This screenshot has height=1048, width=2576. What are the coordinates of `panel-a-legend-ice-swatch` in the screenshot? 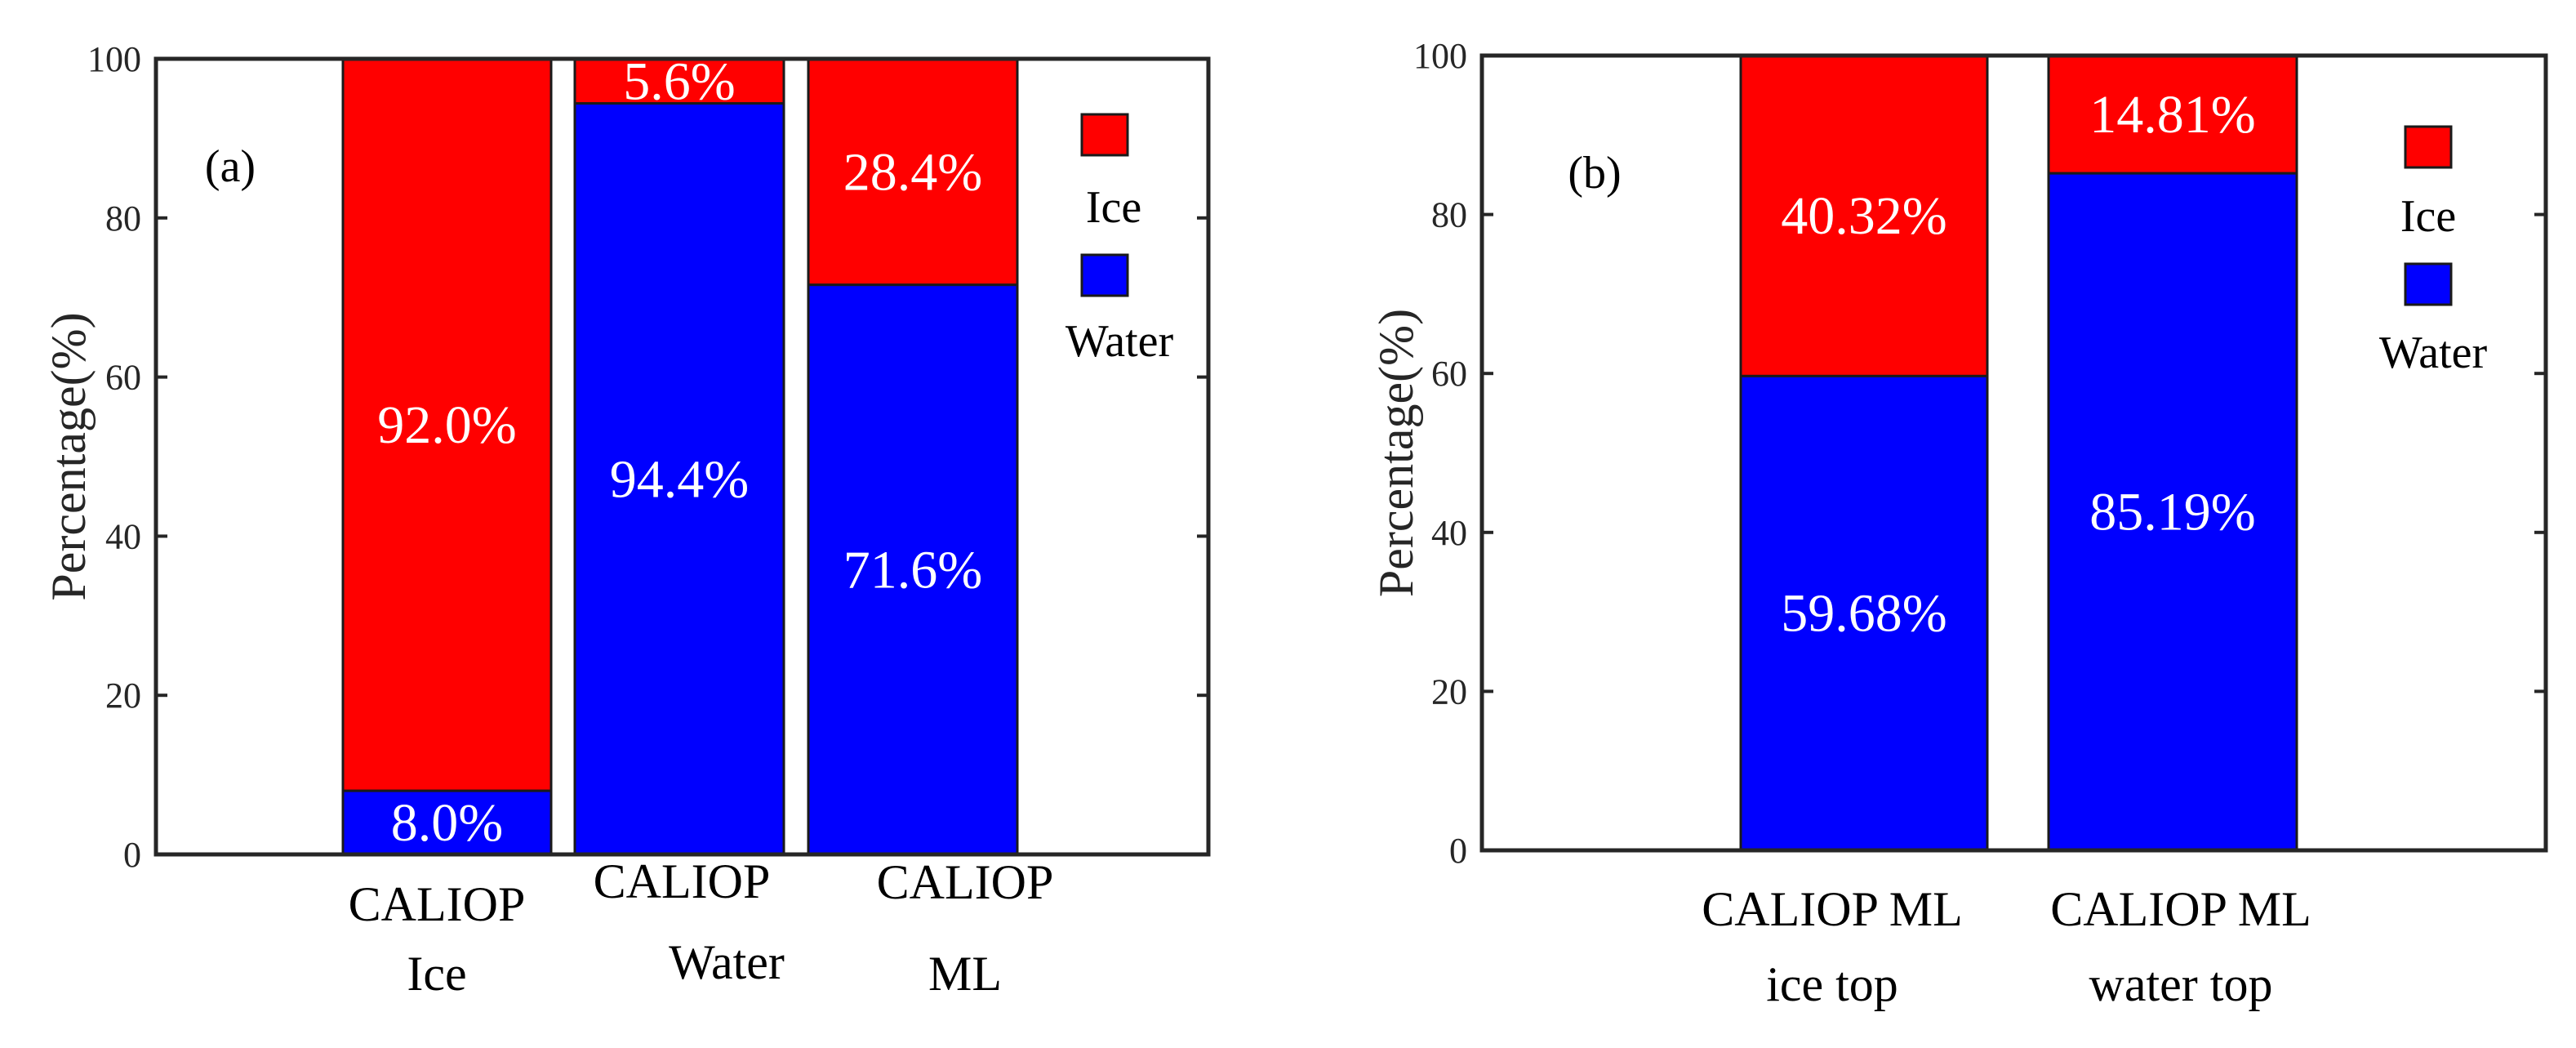 It's located at (1104, 135).